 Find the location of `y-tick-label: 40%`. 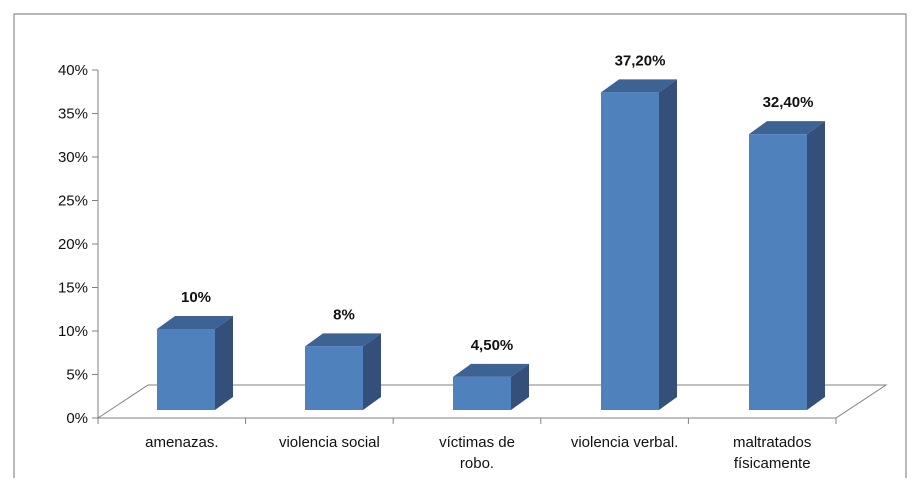

y-tick-label: 40% is located at coordinates (73, 70).